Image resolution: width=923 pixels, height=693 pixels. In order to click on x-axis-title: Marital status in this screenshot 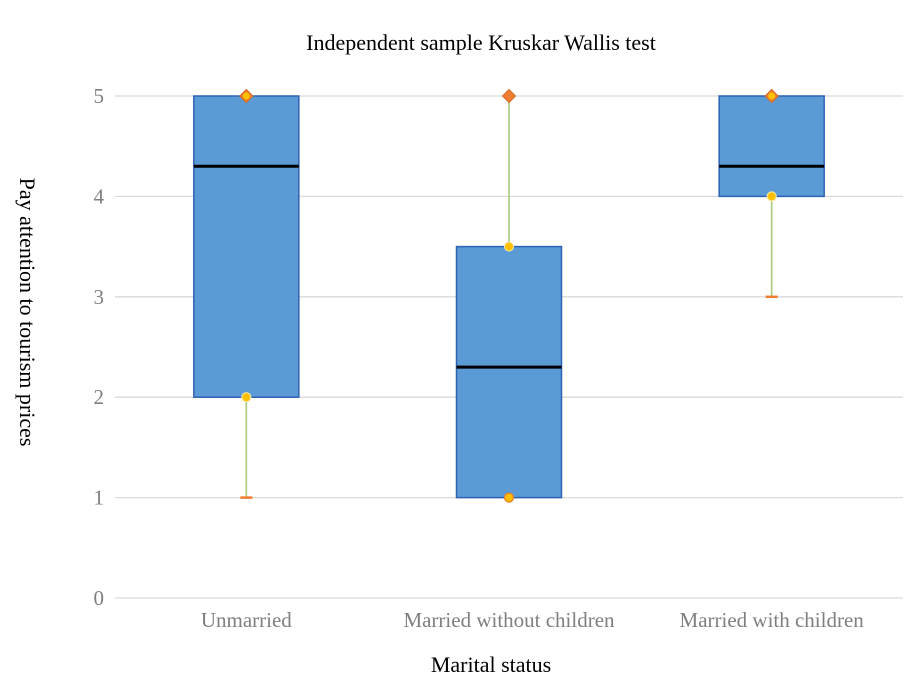, I will do `click(491, 664)`.